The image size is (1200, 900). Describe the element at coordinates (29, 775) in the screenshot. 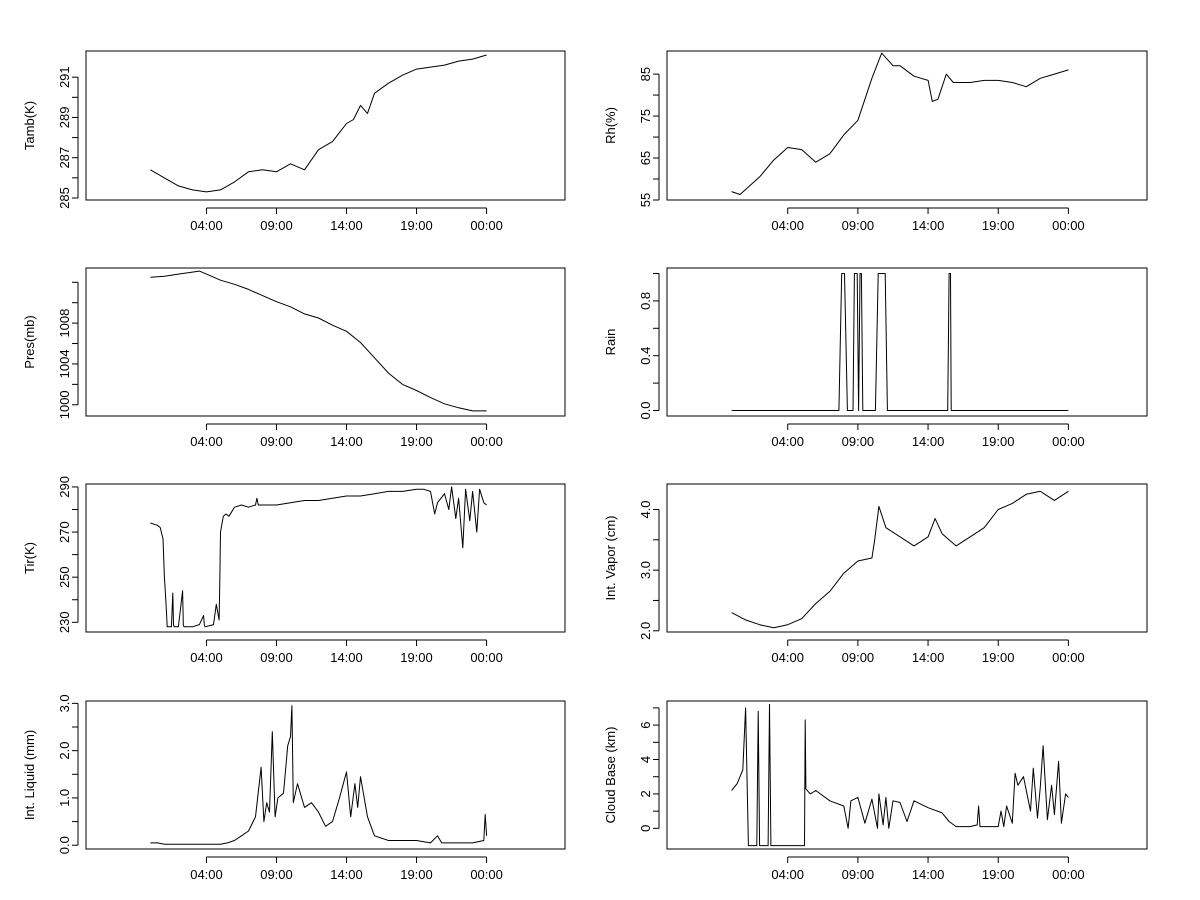

I see `y-axis-title: Int. Liquid (mm)` at that location.